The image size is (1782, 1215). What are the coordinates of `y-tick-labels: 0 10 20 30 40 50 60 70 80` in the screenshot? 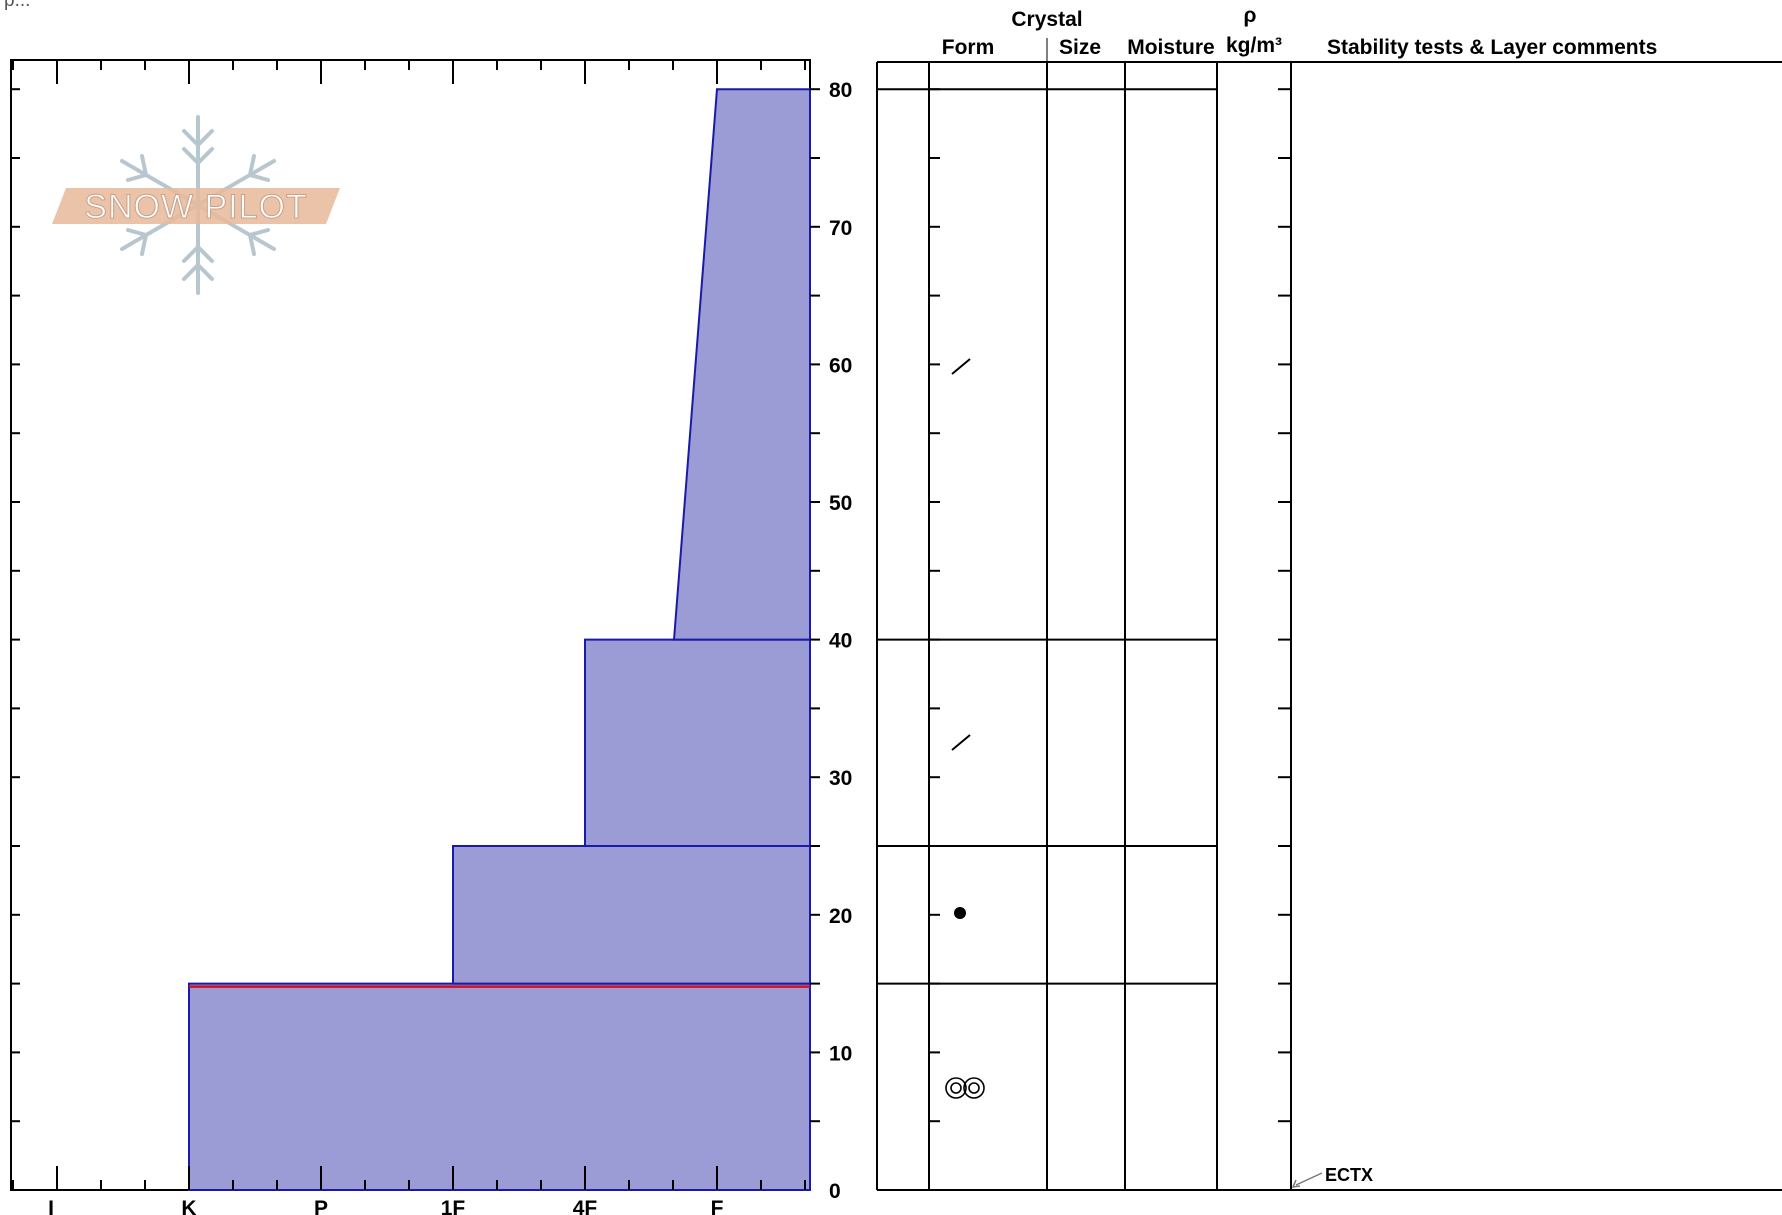 It's located at (840, 641).